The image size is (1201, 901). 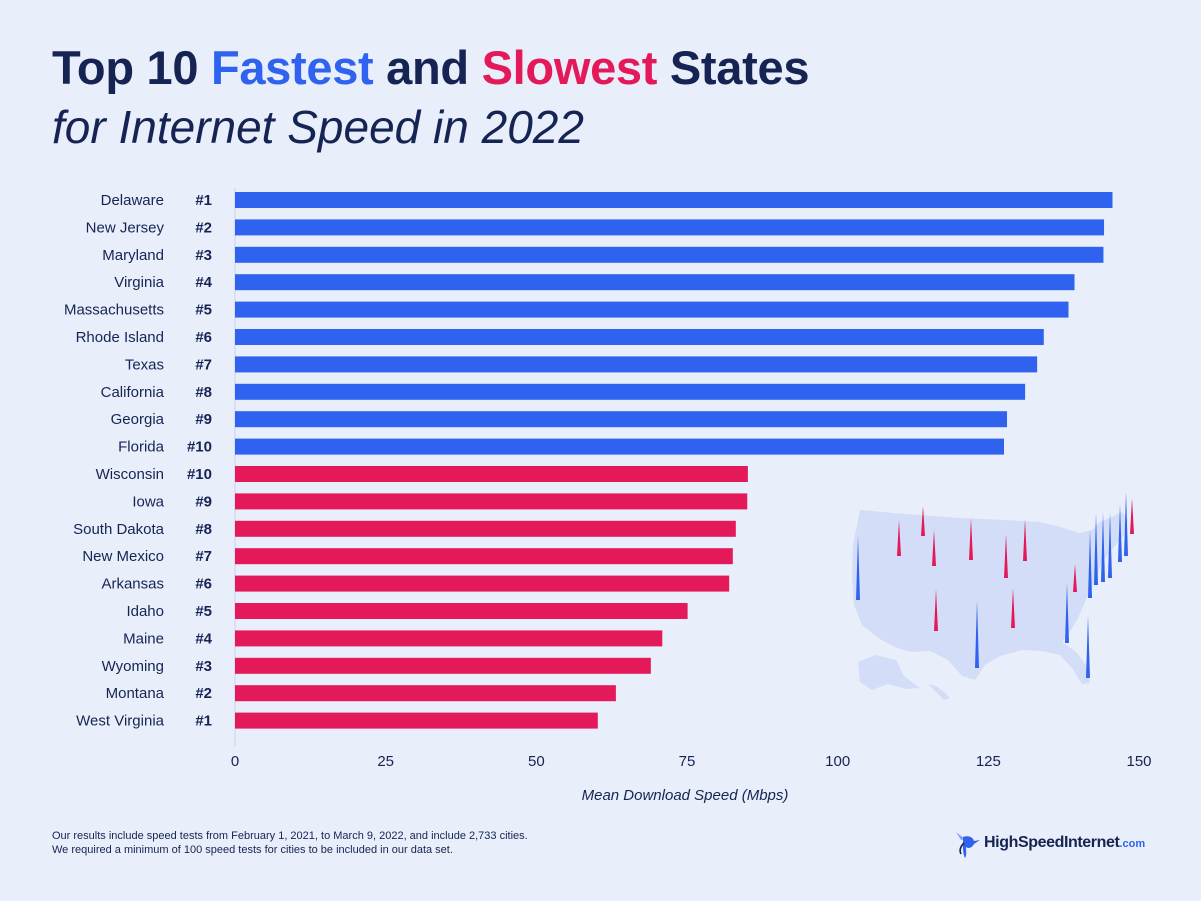 I want to click on x-tick-label: 125, so click(x=988, y=761).